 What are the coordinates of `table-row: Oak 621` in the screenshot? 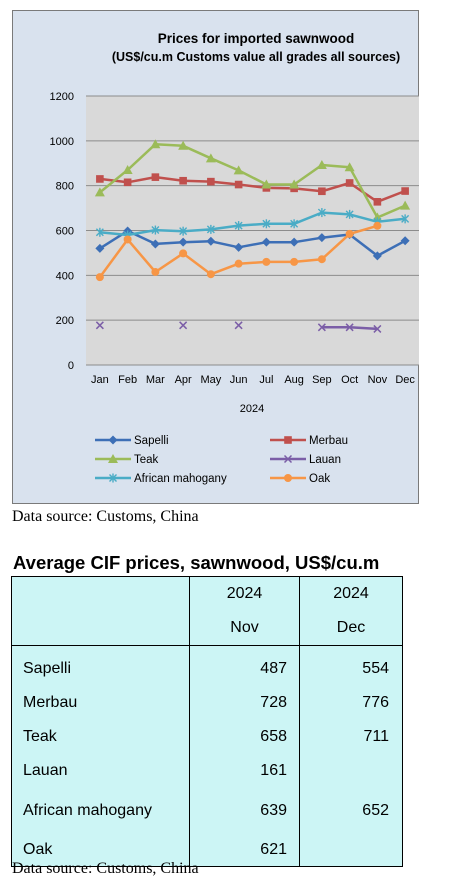 It's located at (207, 850).